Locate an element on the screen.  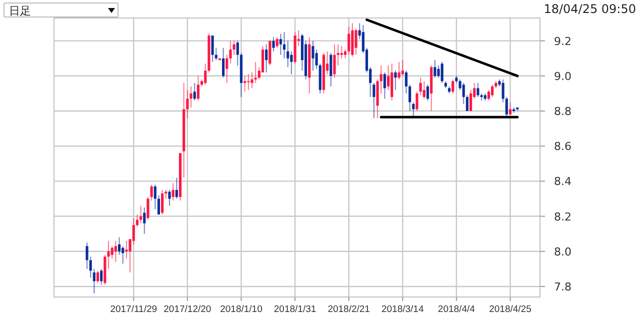
y-tick-label: 7.8 is located at coordinates (563, 287).